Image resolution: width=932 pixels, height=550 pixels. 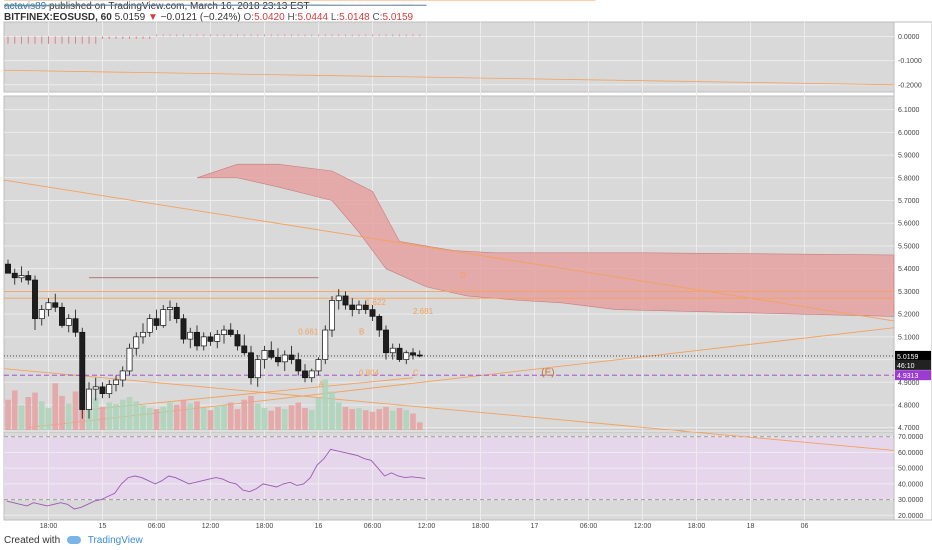 What do you see at coordinates (909, 37) in the screenshot?
I see `osc-tick-label: 0.0000` at bounding box center [909, 37].